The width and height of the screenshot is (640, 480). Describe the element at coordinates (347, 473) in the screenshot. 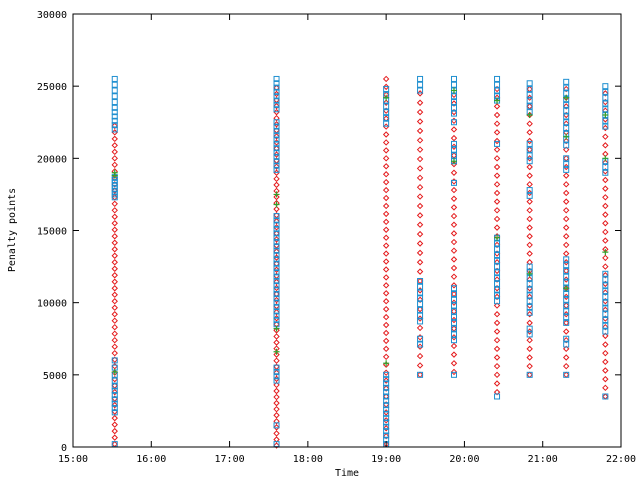

I see `x-axis-label: Time` at that location.